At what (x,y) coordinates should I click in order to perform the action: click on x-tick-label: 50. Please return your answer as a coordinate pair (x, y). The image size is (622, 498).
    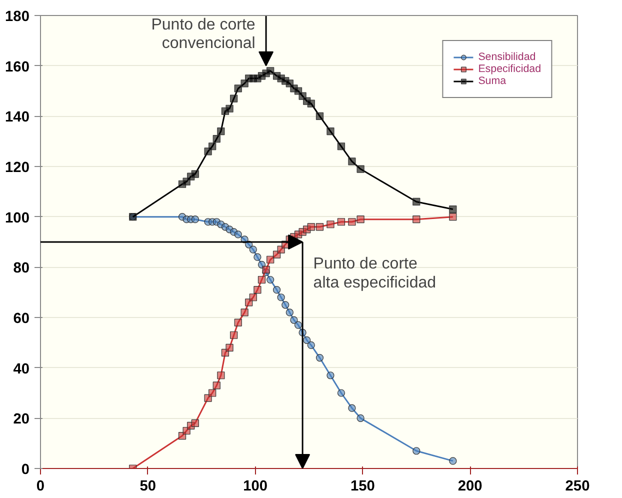
    Looking at the image, I should click on (148, 486).